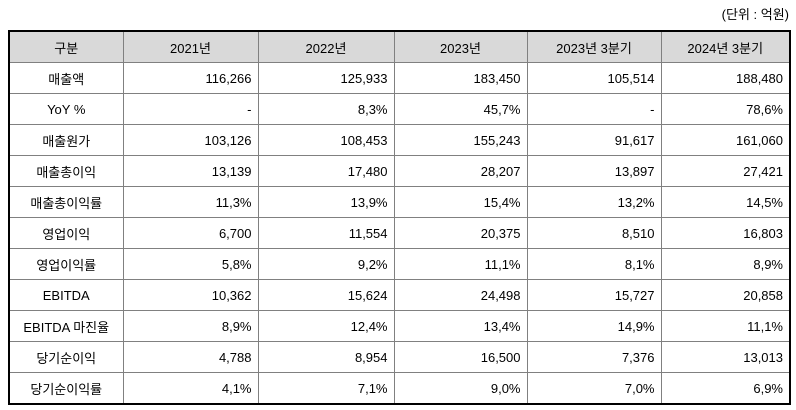 This screenshot has height=410, width=796. Describe the element at coordinates (190, 78) in the screenshot. I see `cell: 116,266` at that location.